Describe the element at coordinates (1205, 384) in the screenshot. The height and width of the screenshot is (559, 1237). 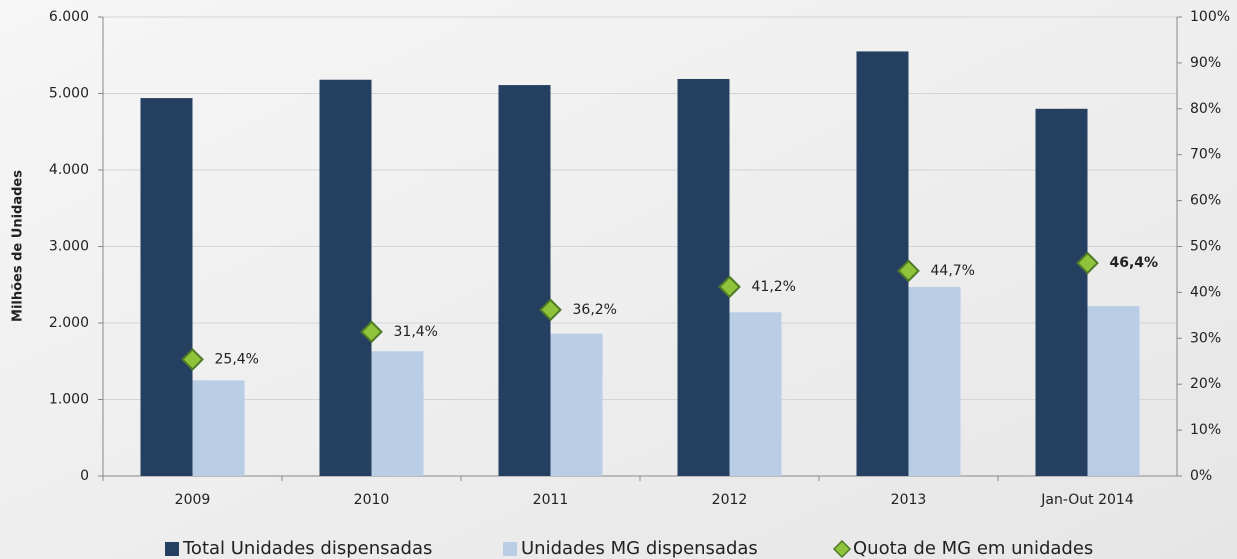
I see `y2-tick-label: 20%` at that location.